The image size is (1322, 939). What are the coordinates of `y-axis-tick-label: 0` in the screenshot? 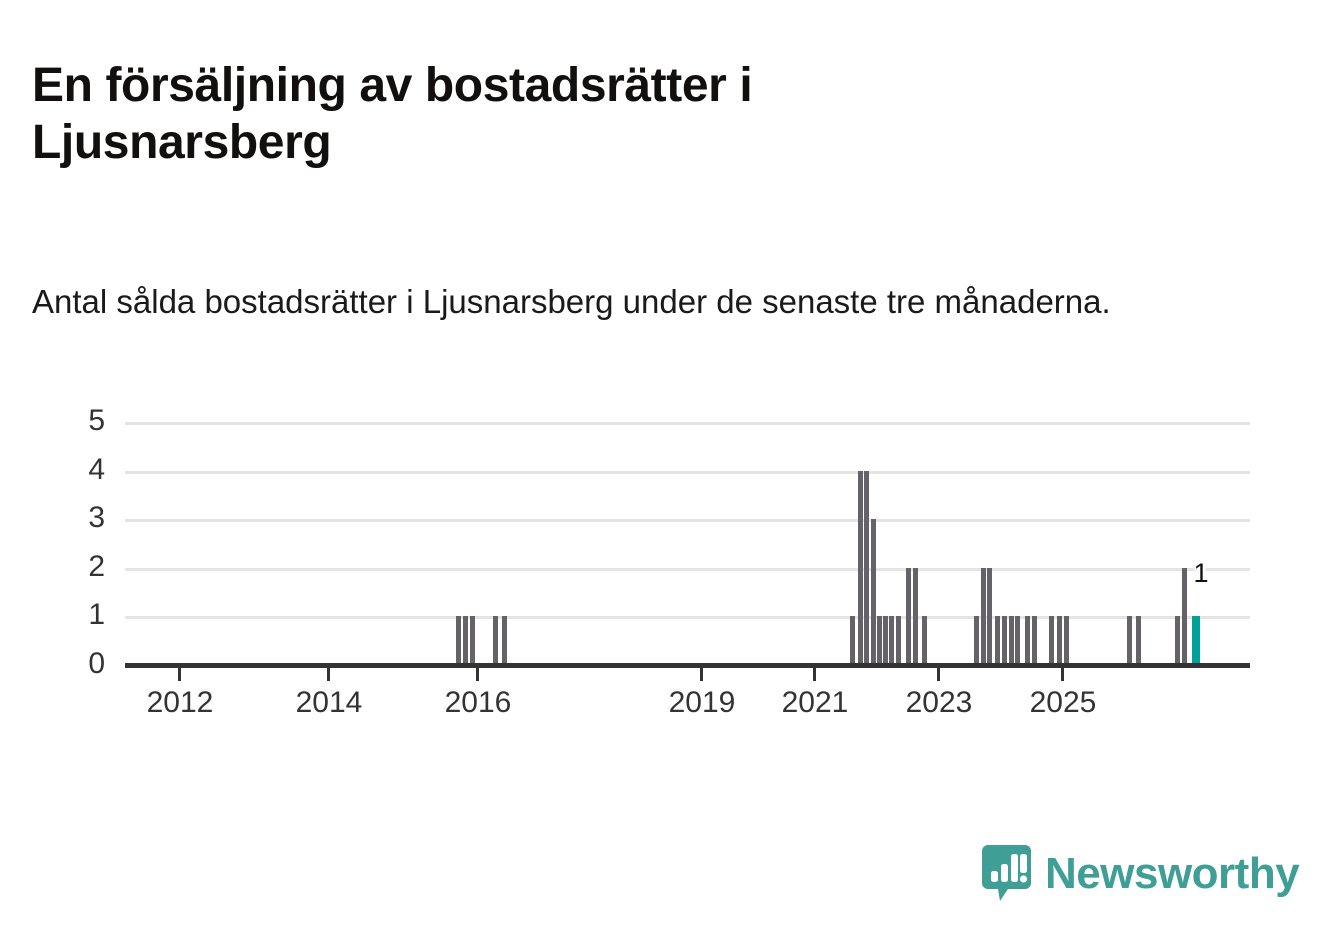 It's located at (96, 663).